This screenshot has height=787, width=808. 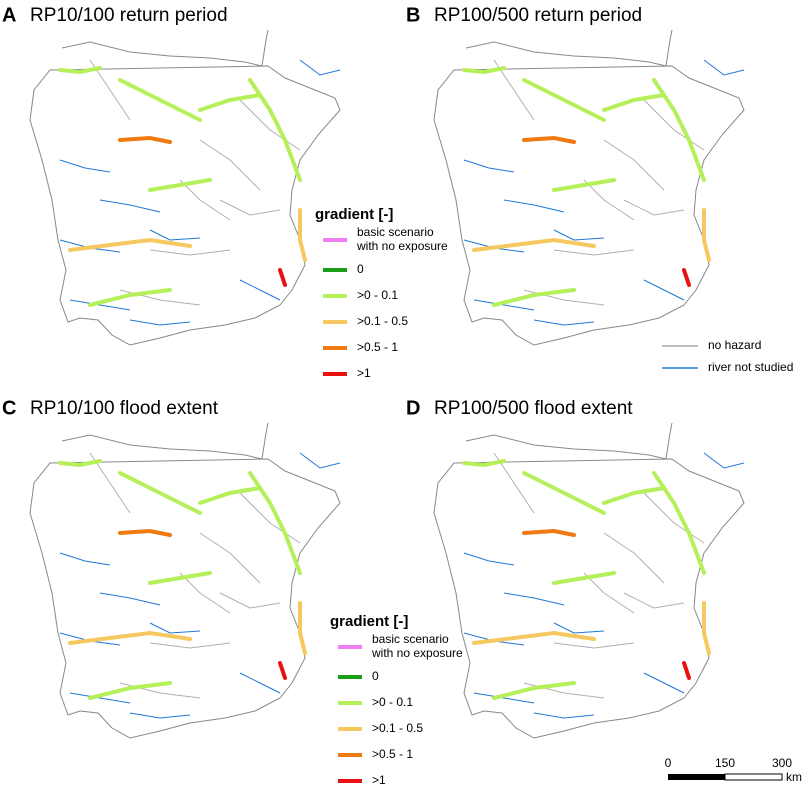 What do you see at coordinates (413, 15) in the screenshot?
I see `panel-letter: B` at bounding box center [413, 15].